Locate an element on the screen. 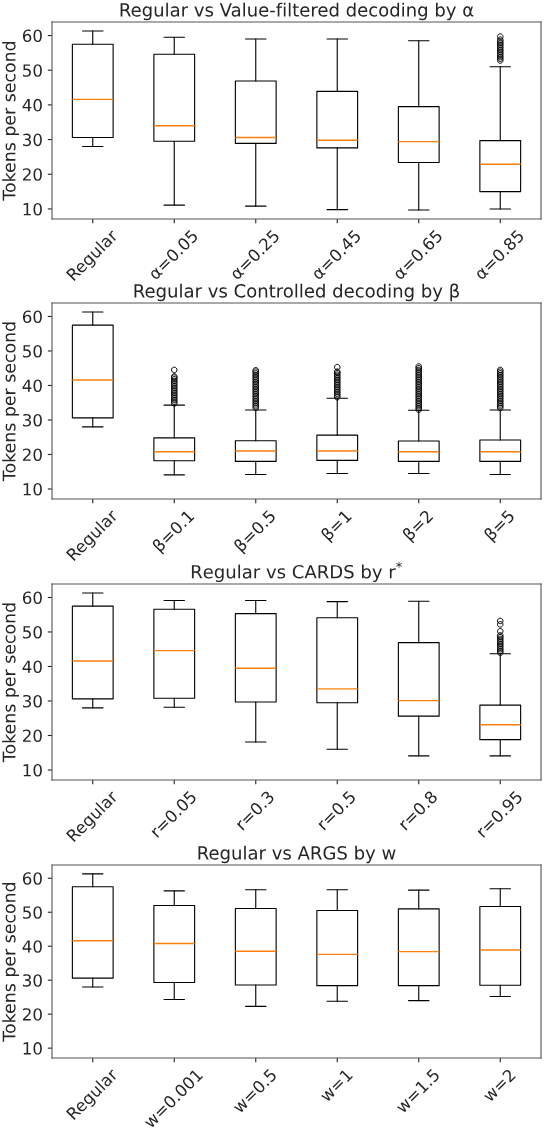 The width and height of the screenshot is (546, 1130). chart-title: Regular vs Value-filtered decoding by α is located at coordinates (297, 11).